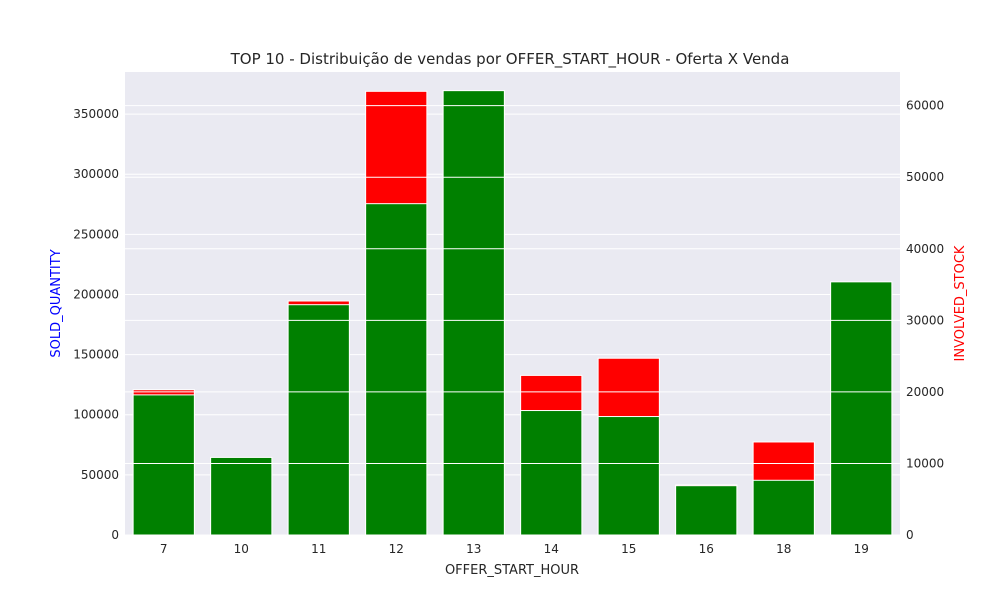  What do you see at coordinates (628, 549) in the screenshot?
I see `x-tick-label: 15` at bounding box center [628, 549].